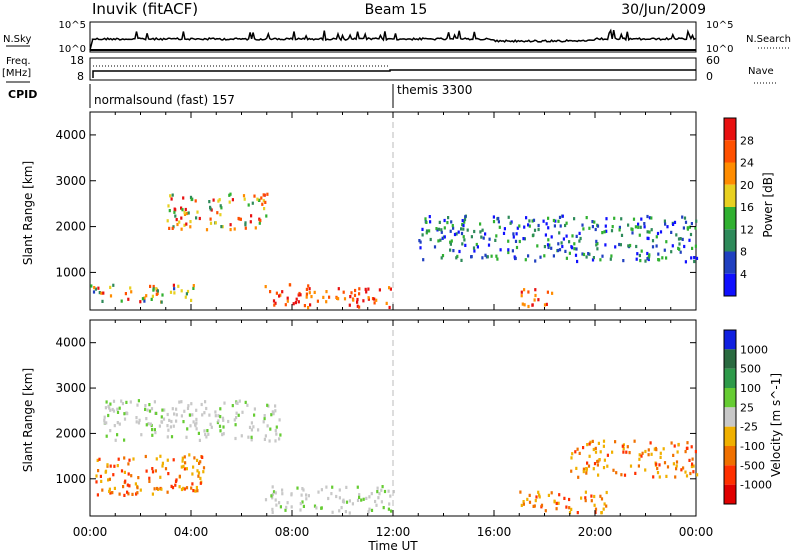  What do you see at coordinates (70, 479) in the screenshot?
I see `y-tick-label: 1000` at bounding box center [70, 479].